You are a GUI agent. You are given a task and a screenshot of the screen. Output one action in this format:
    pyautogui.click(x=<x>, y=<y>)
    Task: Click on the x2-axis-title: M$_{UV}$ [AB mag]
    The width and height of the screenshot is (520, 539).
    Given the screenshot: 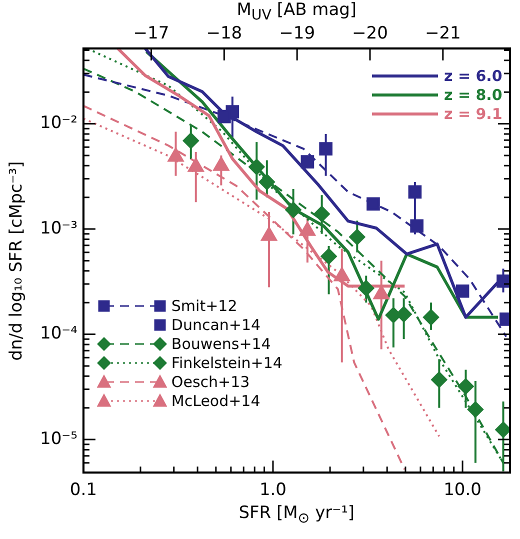 What is the action you would take?
    pyautogui.click(x=296, y=12)
    